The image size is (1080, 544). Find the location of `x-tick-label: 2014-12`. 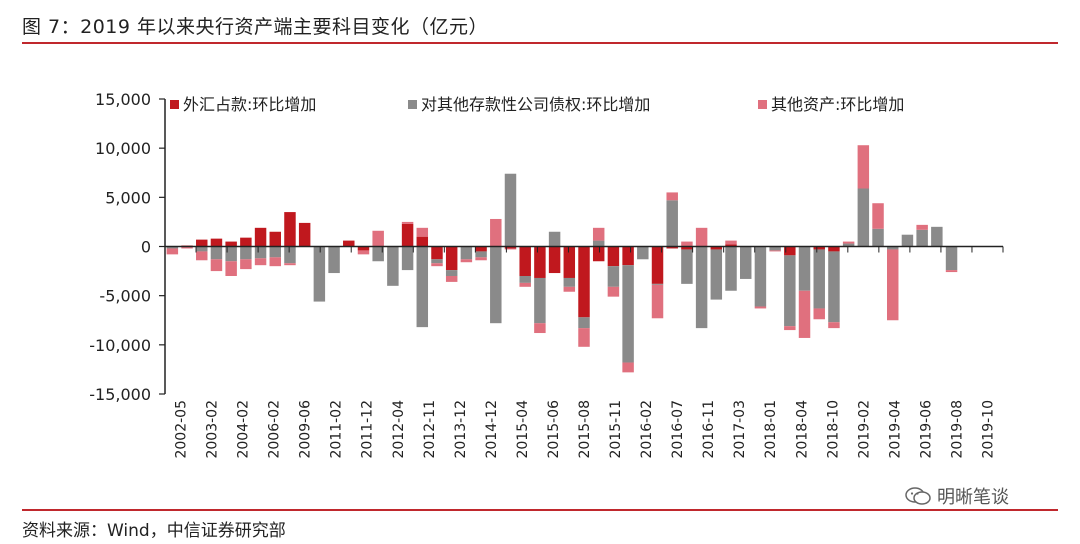

x-tick-label: 2014-12 is located at coordinates (492, 429).